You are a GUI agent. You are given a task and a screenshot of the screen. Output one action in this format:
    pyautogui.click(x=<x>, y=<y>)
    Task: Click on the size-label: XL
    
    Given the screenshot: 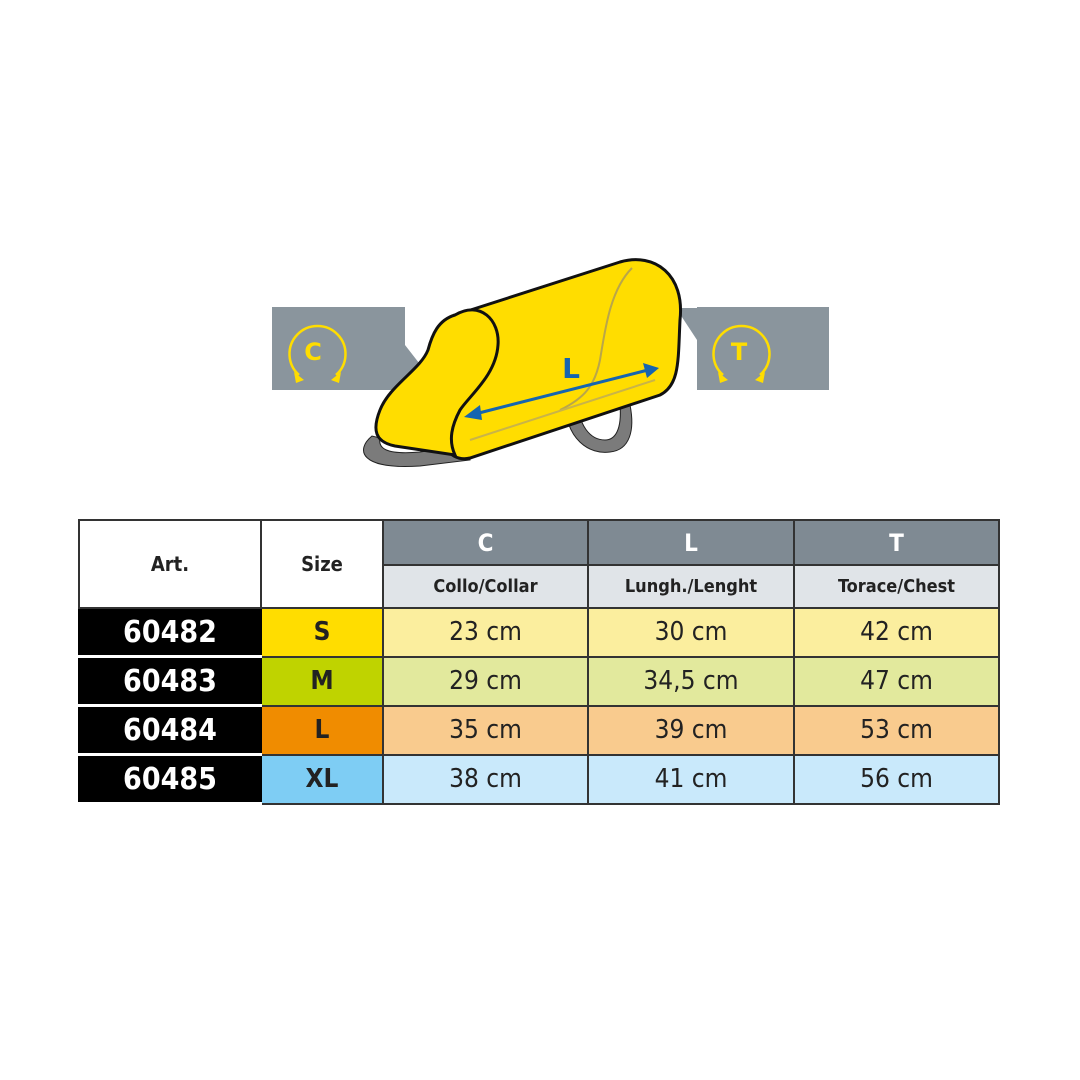 What is the action you would take?
    pyautogui.click(x=322, y=779)
    